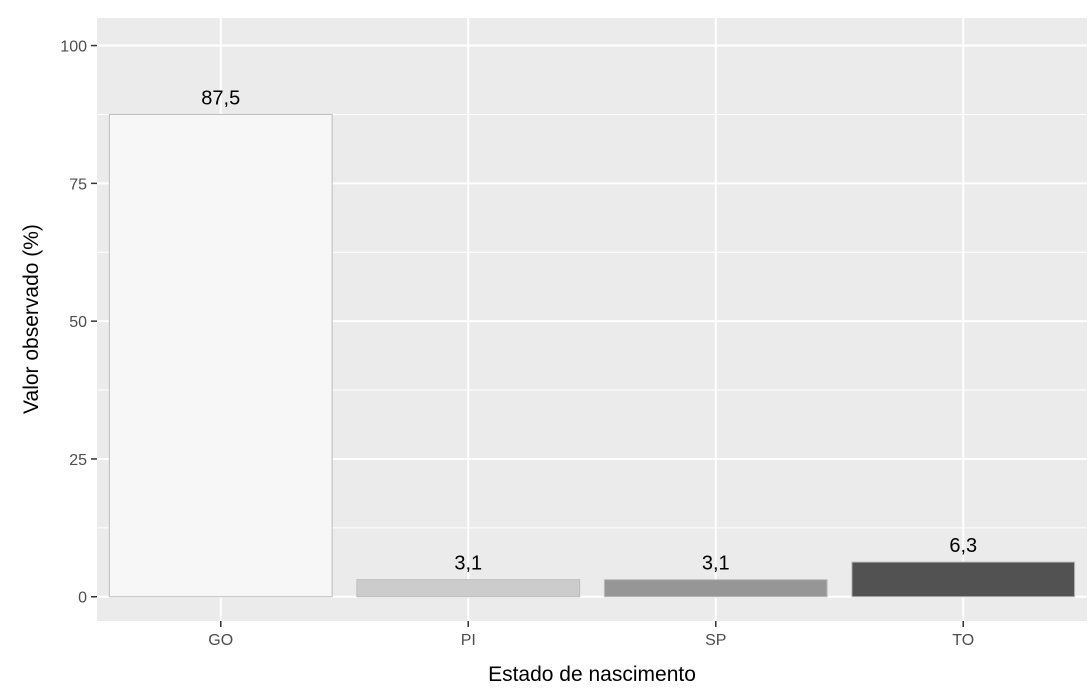  Describe the element at coordinates (592, 674) in the screenshot. I see `x-axis-title: Estado de nascimento` at that location.